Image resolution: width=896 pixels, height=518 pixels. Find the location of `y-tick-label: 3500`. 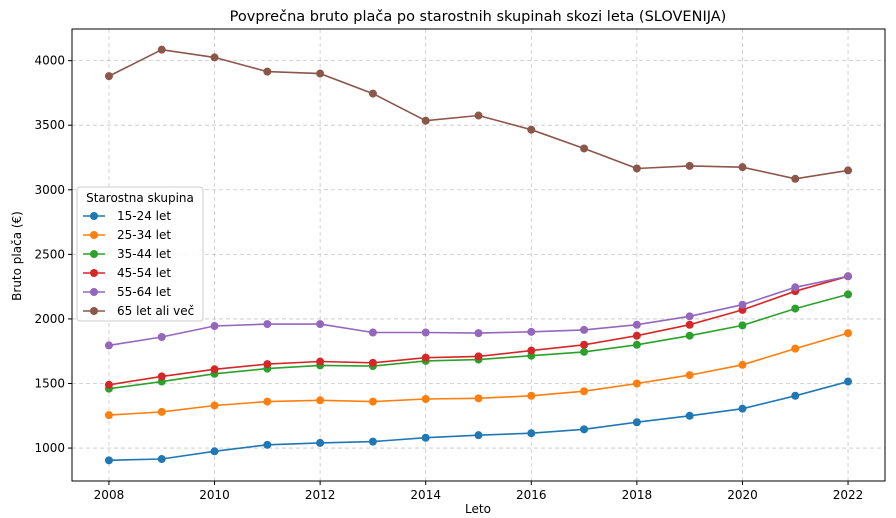

y-tick-label: 3500 is located at coordinates (49, 125).